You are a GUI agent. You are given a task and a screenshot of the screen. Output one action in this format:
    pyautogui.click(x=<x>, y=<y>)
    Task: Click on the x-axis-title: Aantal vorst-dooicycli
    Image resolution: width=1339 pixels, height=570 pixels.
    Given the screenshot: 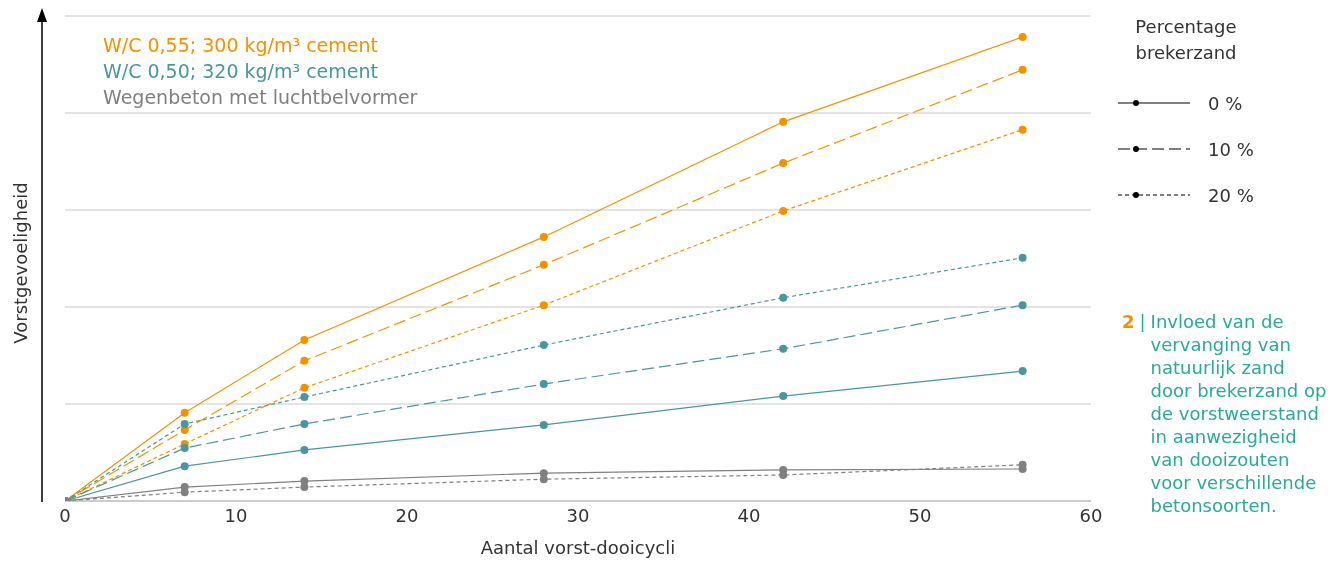 What is the action you would take?
    pyautogui.click(x=578, y=547)
    